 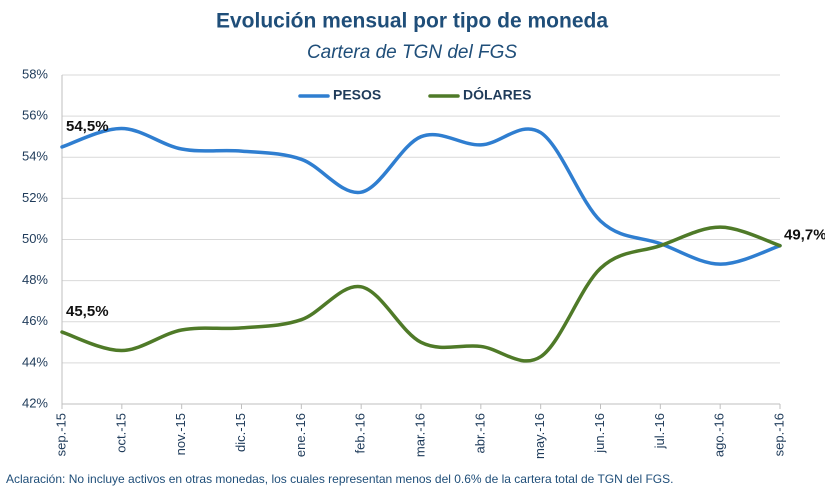 I want to click on y-tick-label: 56%, so click(x=35, y=115).